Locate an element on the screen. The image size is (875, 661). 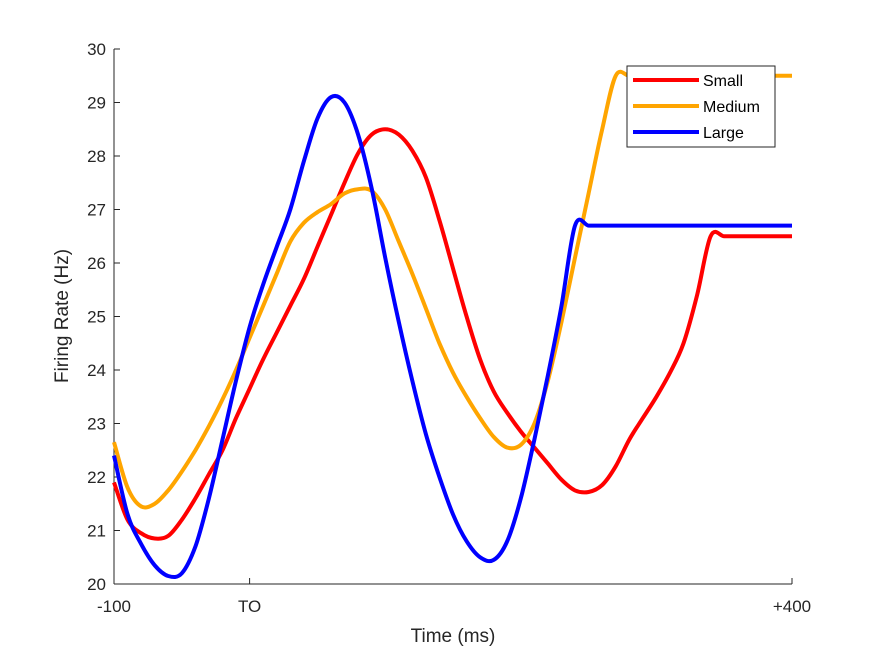
y-ticks: 20 21 22 23 24 25 26 27 28 29 30 is located at coordinates (103, 317).